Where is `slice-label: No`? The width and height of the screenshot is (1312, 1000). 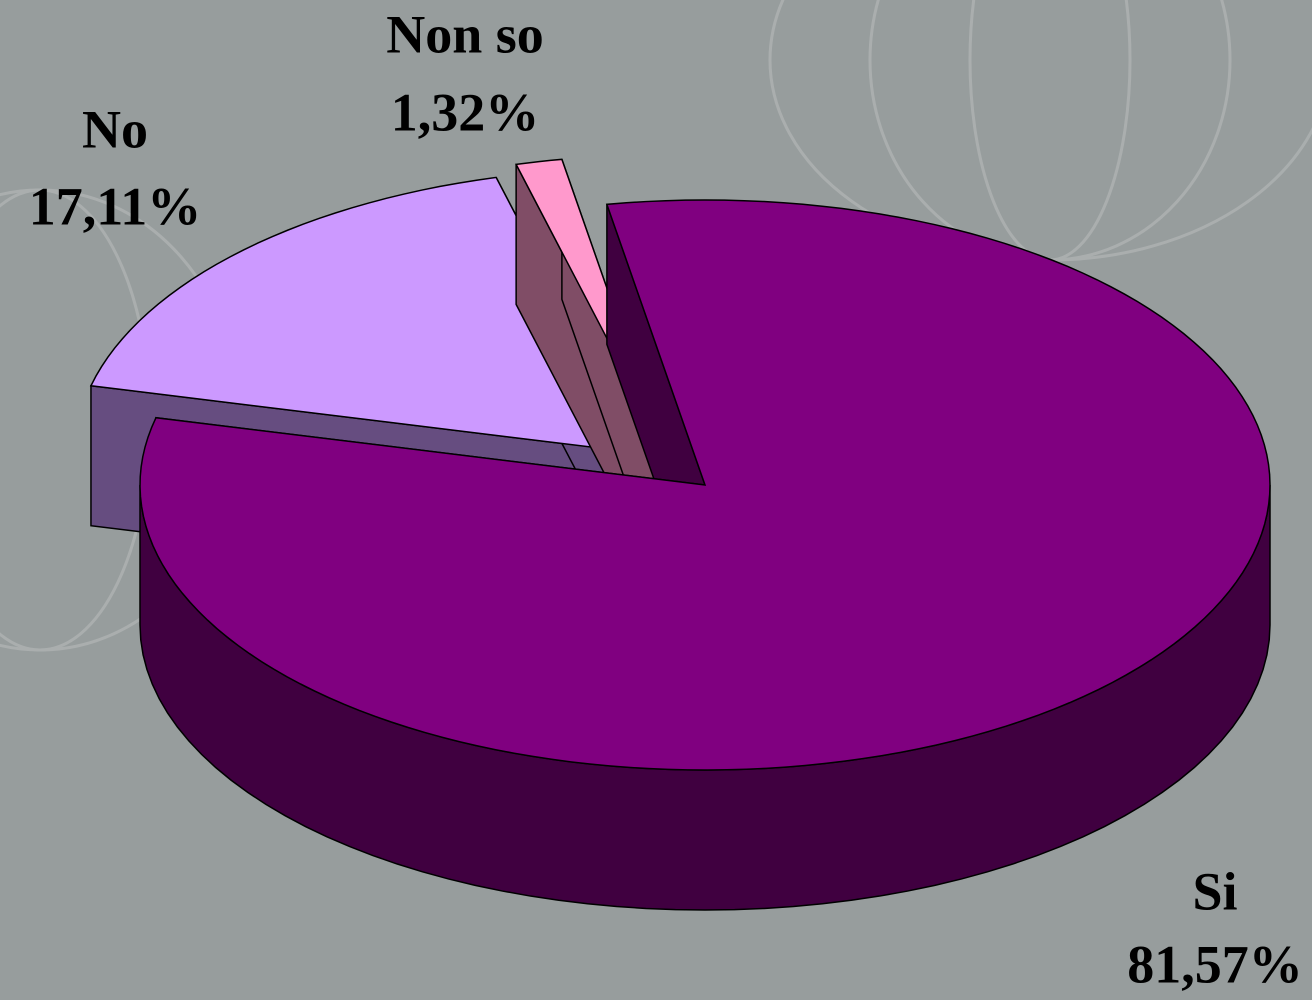 slice-label: No is located at coordinates (115, 129).